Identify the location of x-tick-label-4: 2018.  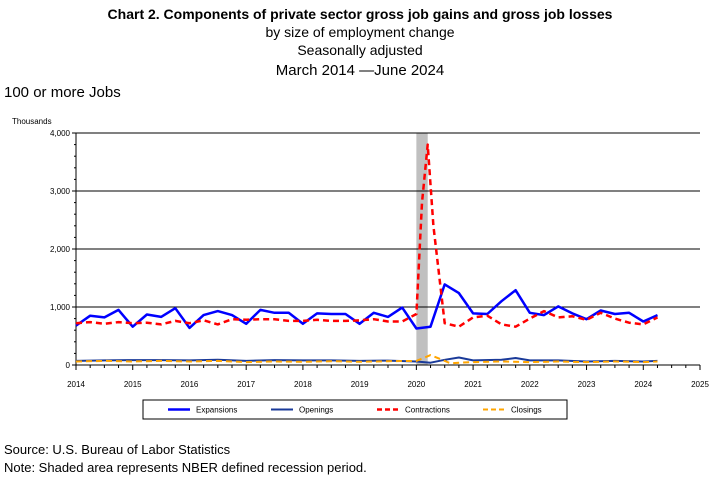
(303, 384).